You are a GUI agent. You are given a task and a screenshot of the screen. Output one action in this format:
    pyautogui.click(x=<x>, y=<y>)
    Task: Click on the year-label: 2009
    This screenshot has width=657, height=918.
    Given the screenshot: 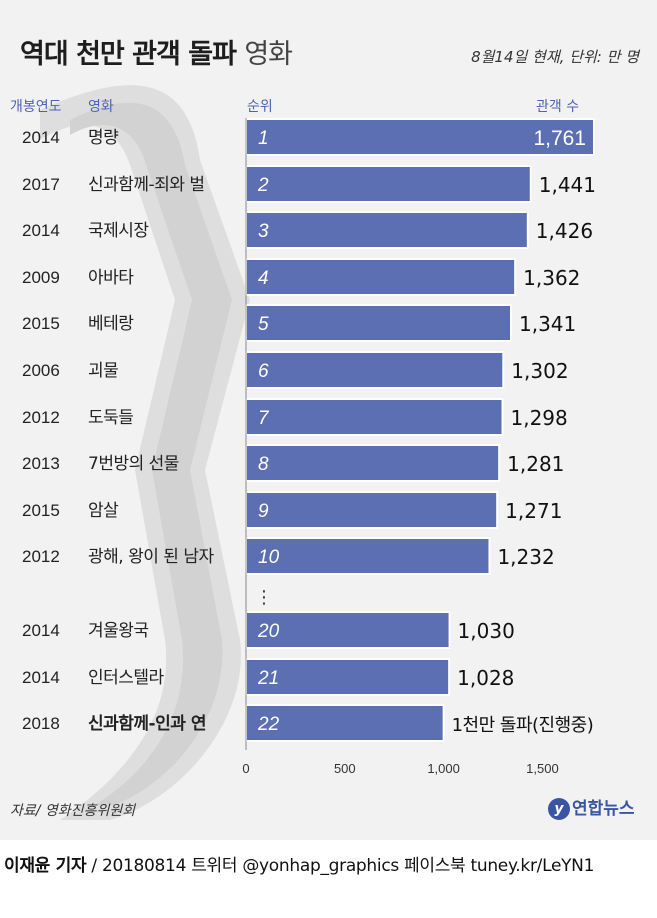 What is the action you would take?
    pyautogui.click(x=41, y=277)
    